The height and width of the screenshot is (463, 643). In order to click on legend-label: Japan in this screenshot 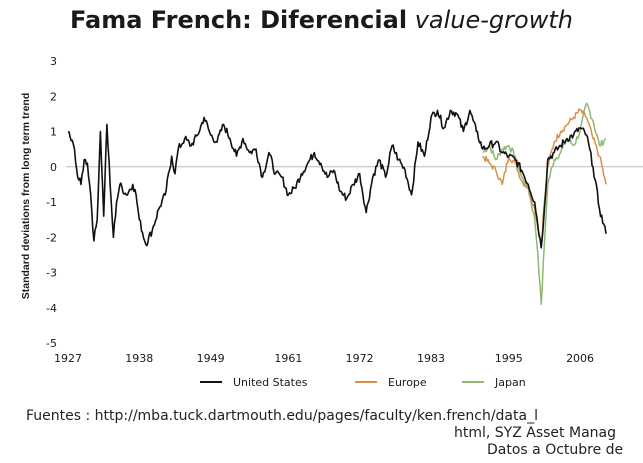, I will do `click(510, 382)`.